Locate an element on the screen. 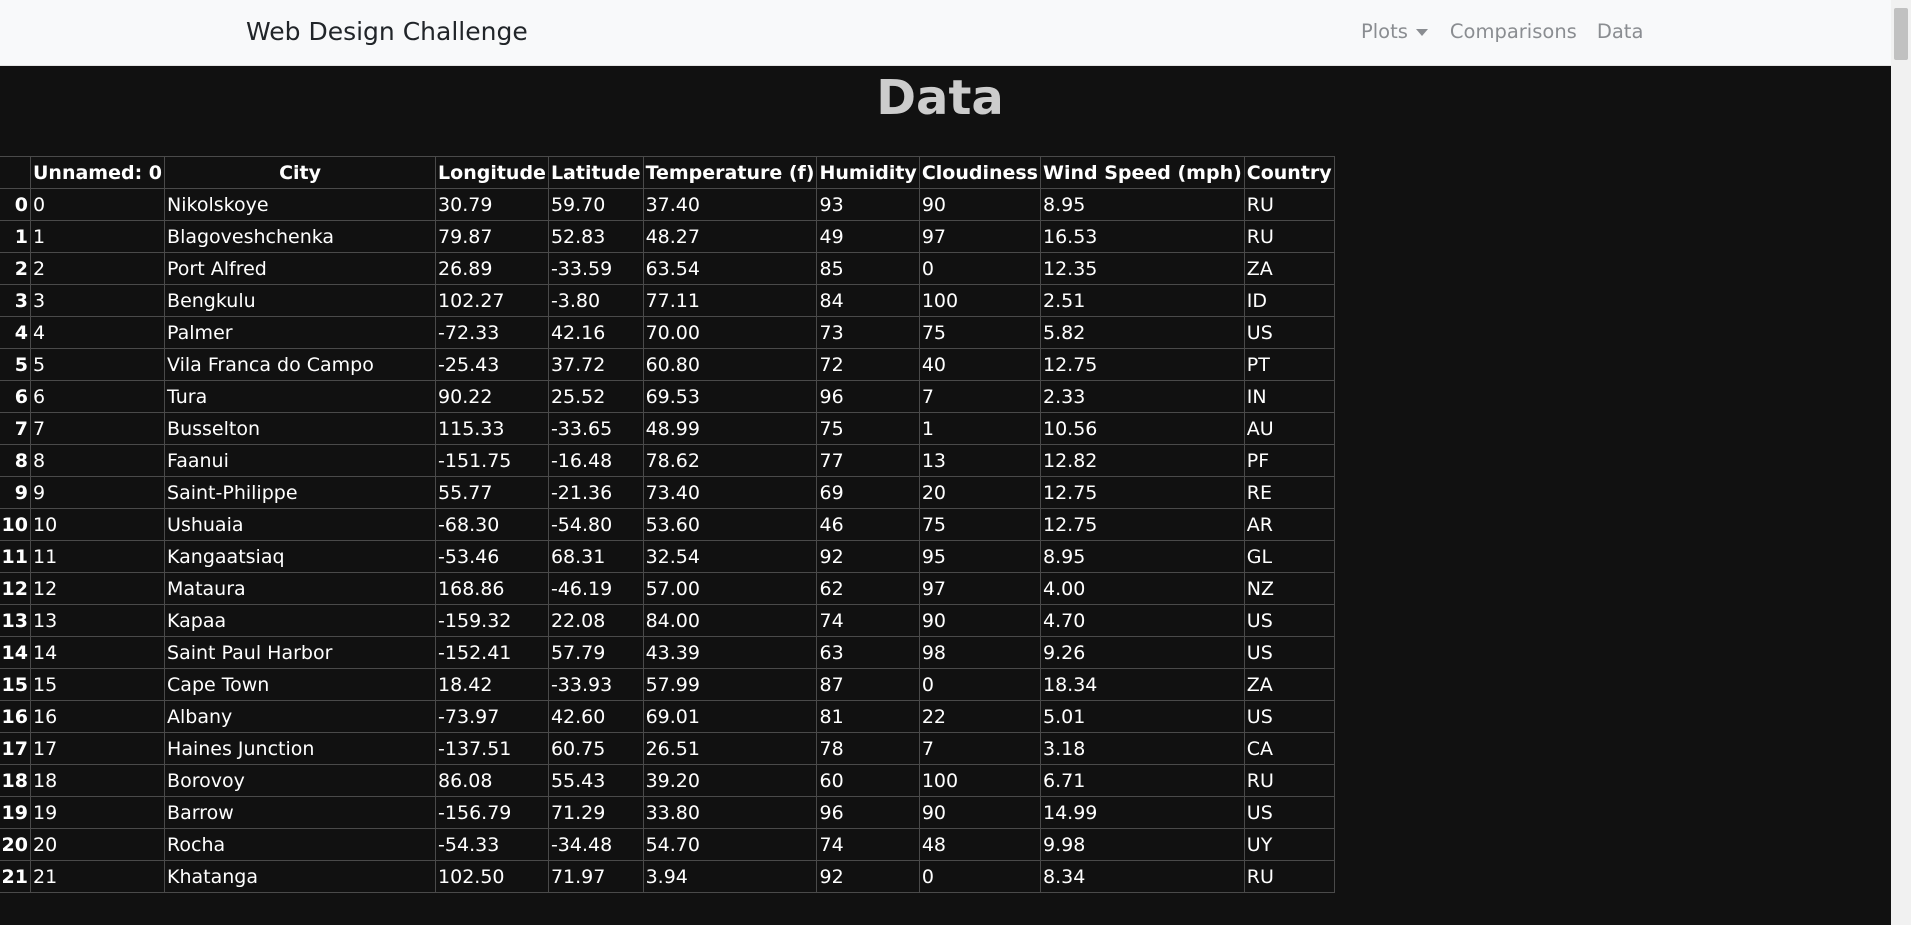  cell-longitude: -73.97 is located at coordinates (492, 716).